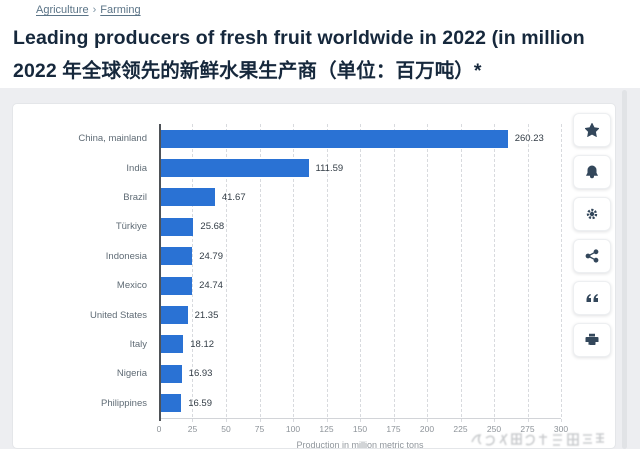  What do you see at coordinates (527, 428) in the screenshot?
I see `x-tick-label: 275` at bounding box center [527, 428].